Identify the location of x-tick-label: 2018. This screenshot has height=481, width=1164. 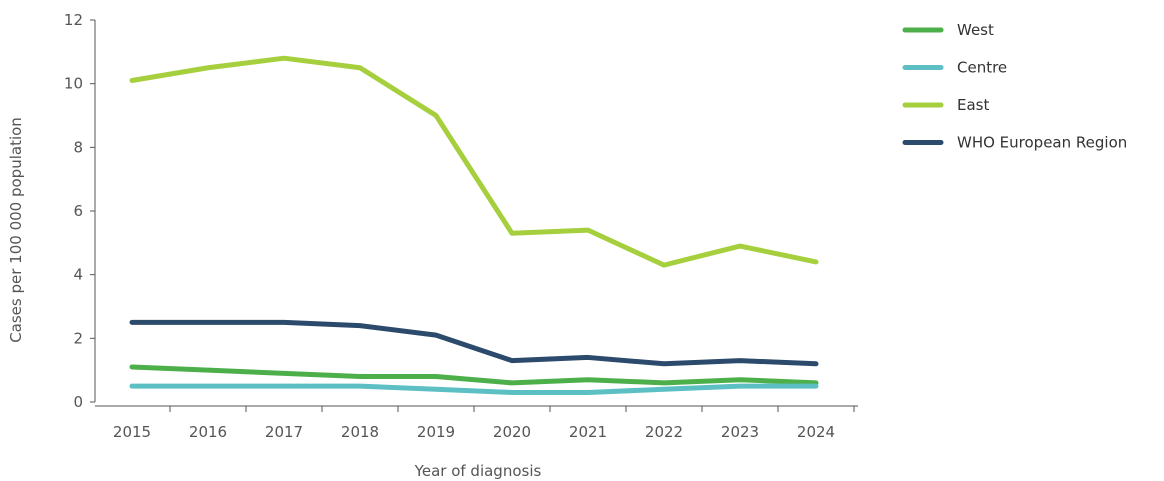
(360, 432).